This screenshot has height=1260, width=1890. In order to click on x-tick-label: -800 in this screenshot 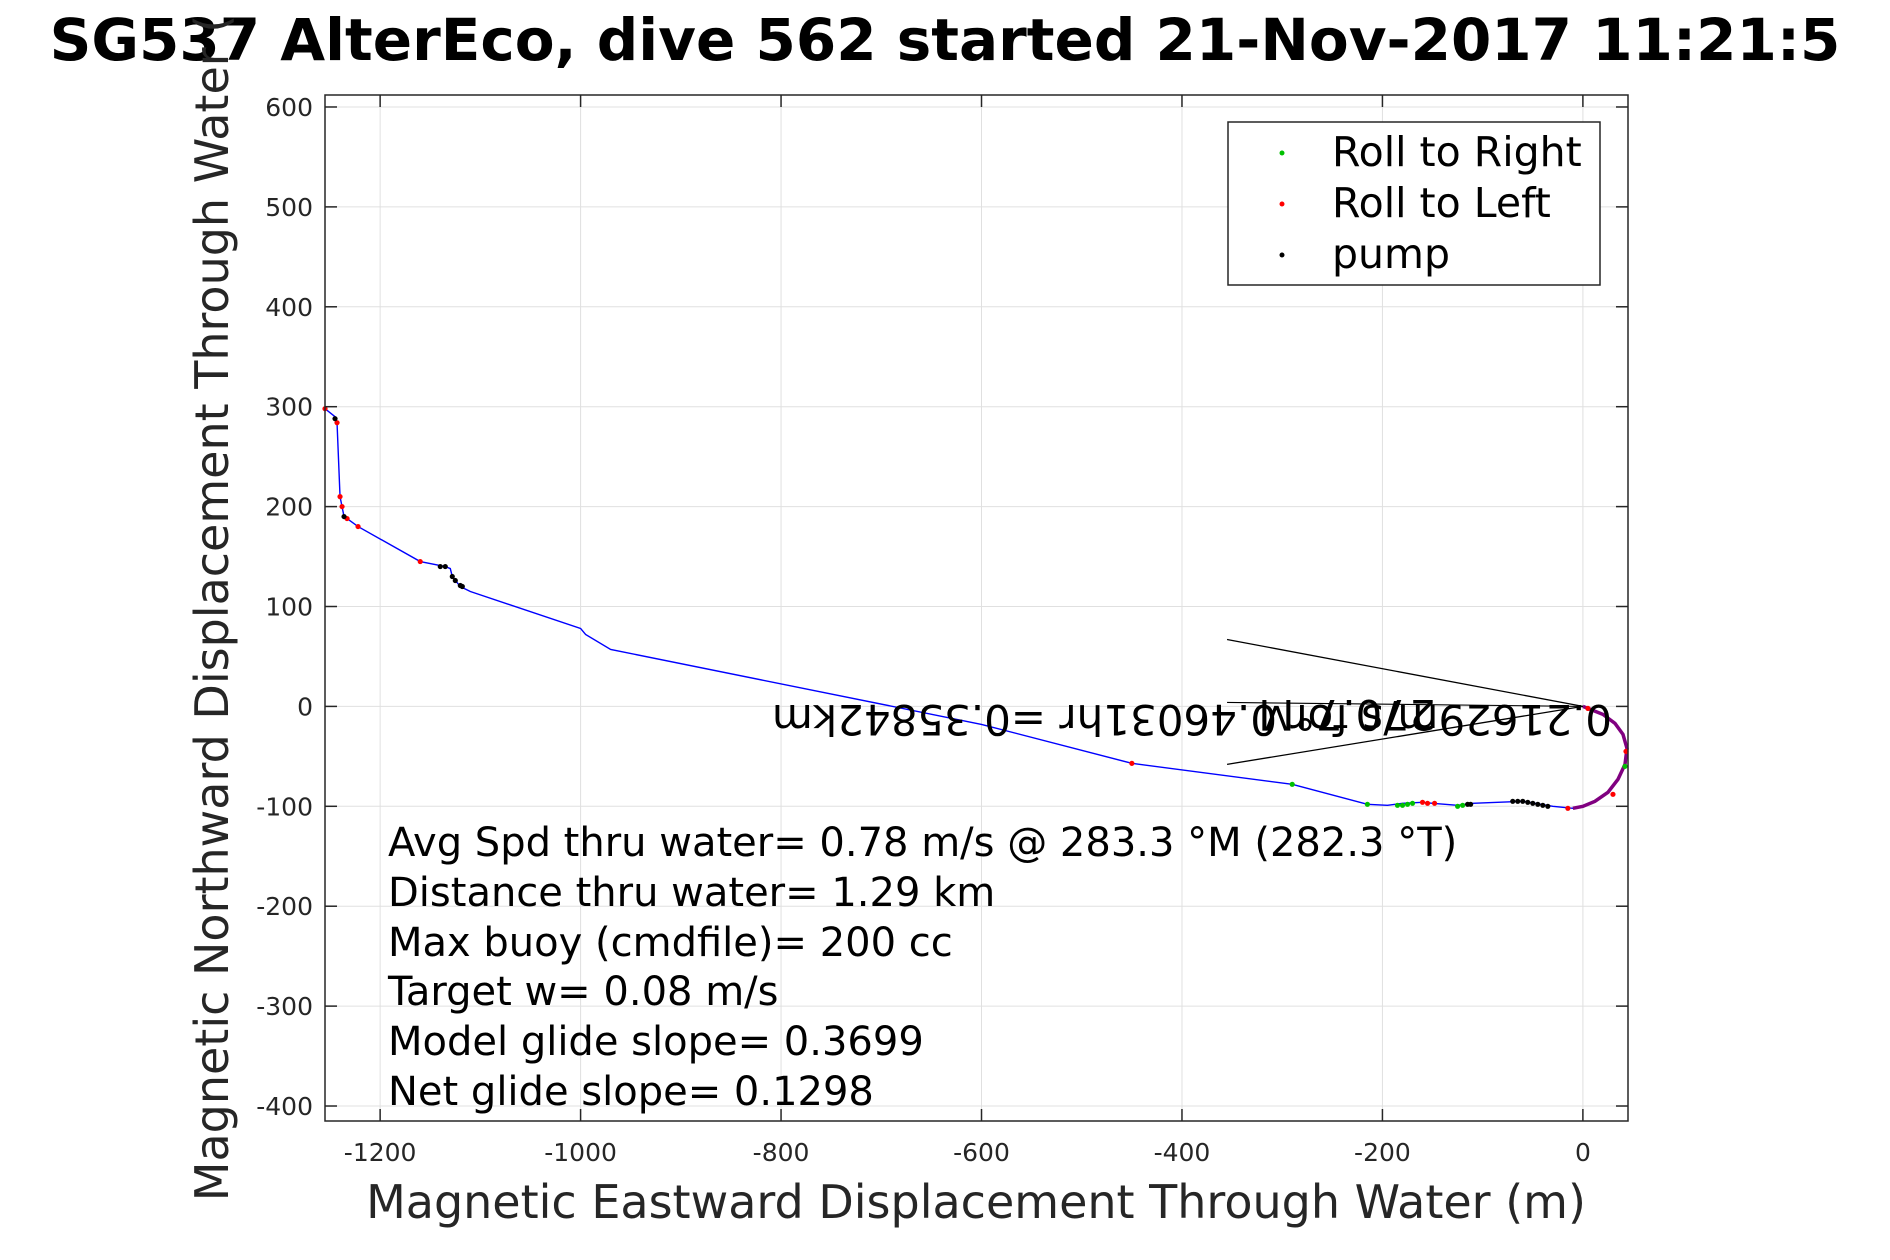, I will do `click(781, 1152)`.